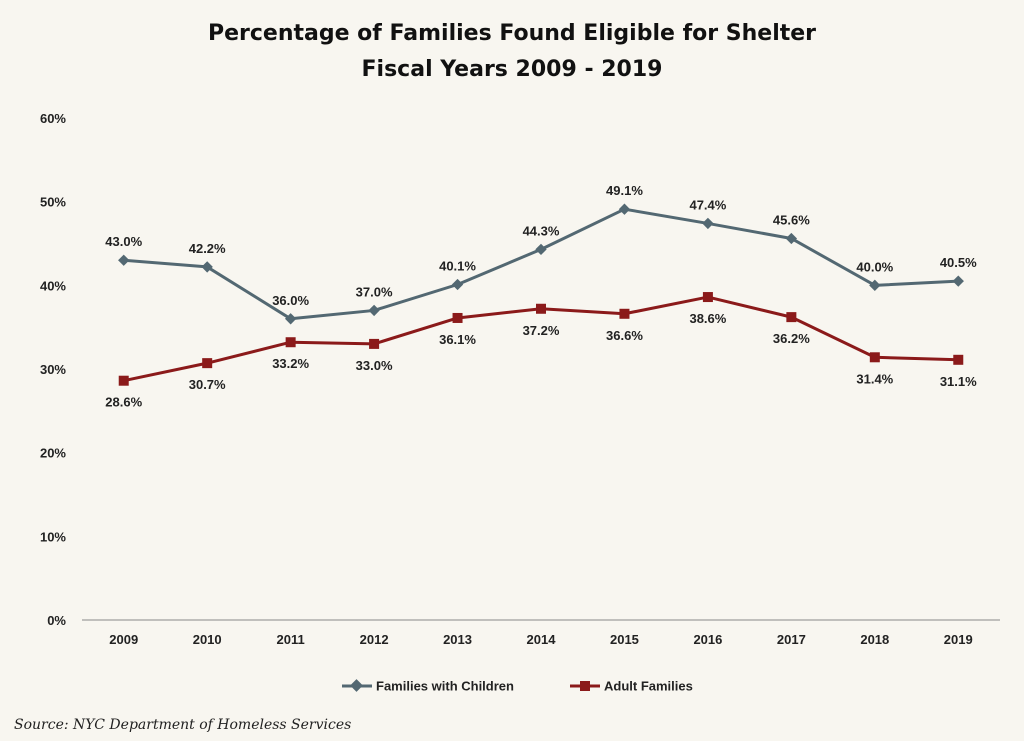 Image resolution: width=1024 pixels, height=741 pixels. Describe the element at coordinates (457, 339) in the screenshot. I see `data-label: 36.1%` at that location.